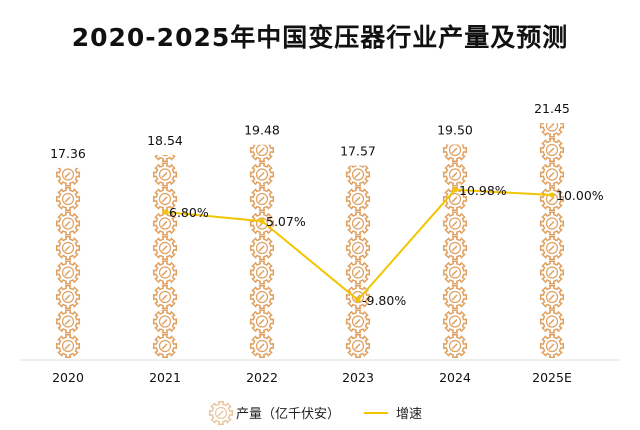  Describe the element at coordinates (68, 377) in the screenshot. I see `x-tick-label: 2020` at that location.